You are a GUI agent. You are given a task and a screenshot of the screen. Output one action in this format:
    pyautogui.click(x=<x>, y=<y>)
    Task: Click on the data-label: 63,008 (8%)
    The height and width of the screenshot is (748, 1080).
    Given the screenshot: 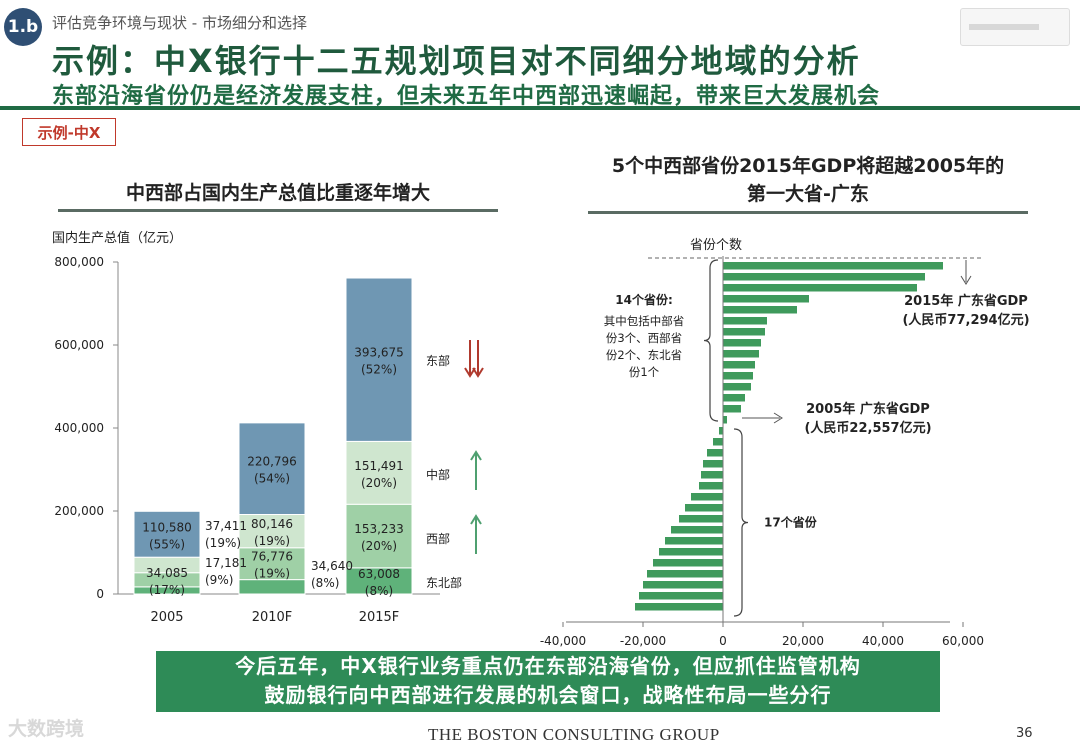 What is the action you would take?
    pyautogui.click(x=379, y=582)
    